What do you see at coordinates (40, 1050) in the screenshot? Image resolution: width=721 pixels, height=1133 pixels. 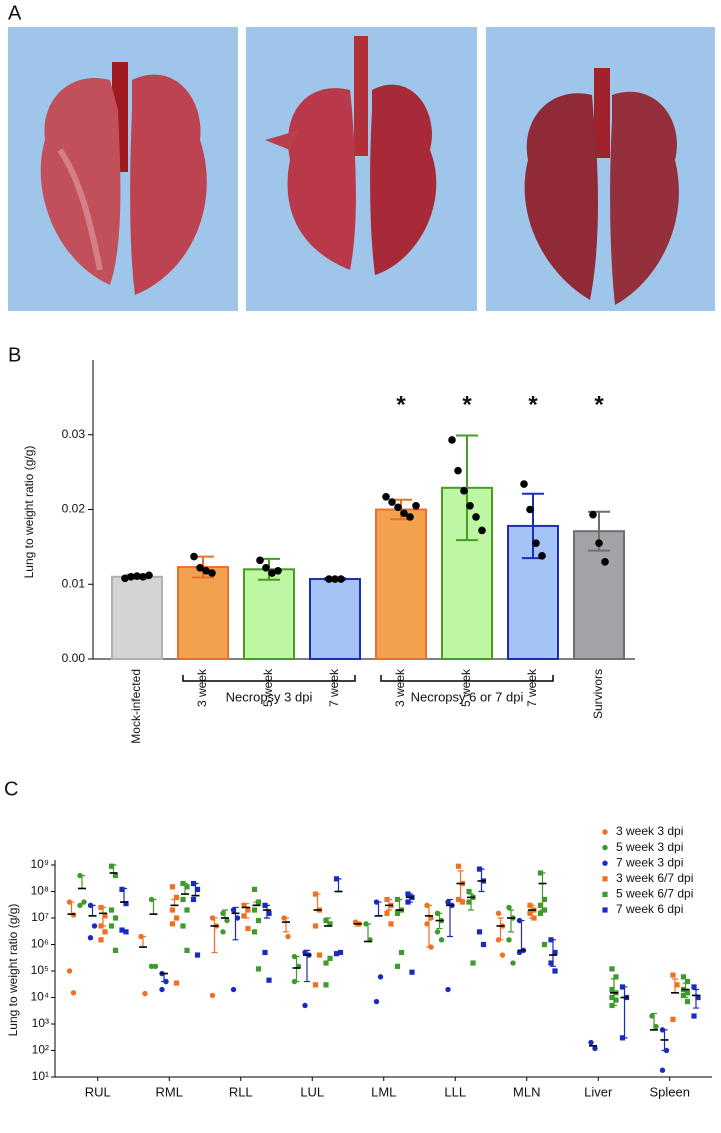 I see `y-tick-label: 10²` at bounding box center [40, 1050].